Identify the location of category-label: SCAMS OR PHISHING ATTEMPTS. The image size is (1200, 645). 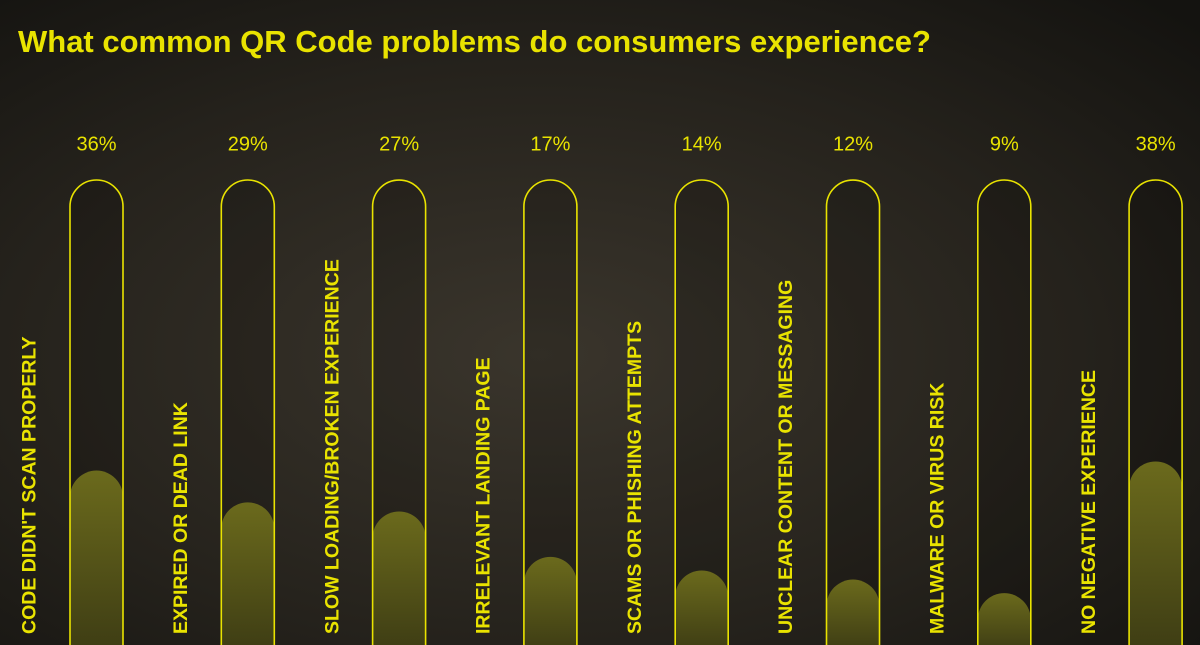
(635, 477).